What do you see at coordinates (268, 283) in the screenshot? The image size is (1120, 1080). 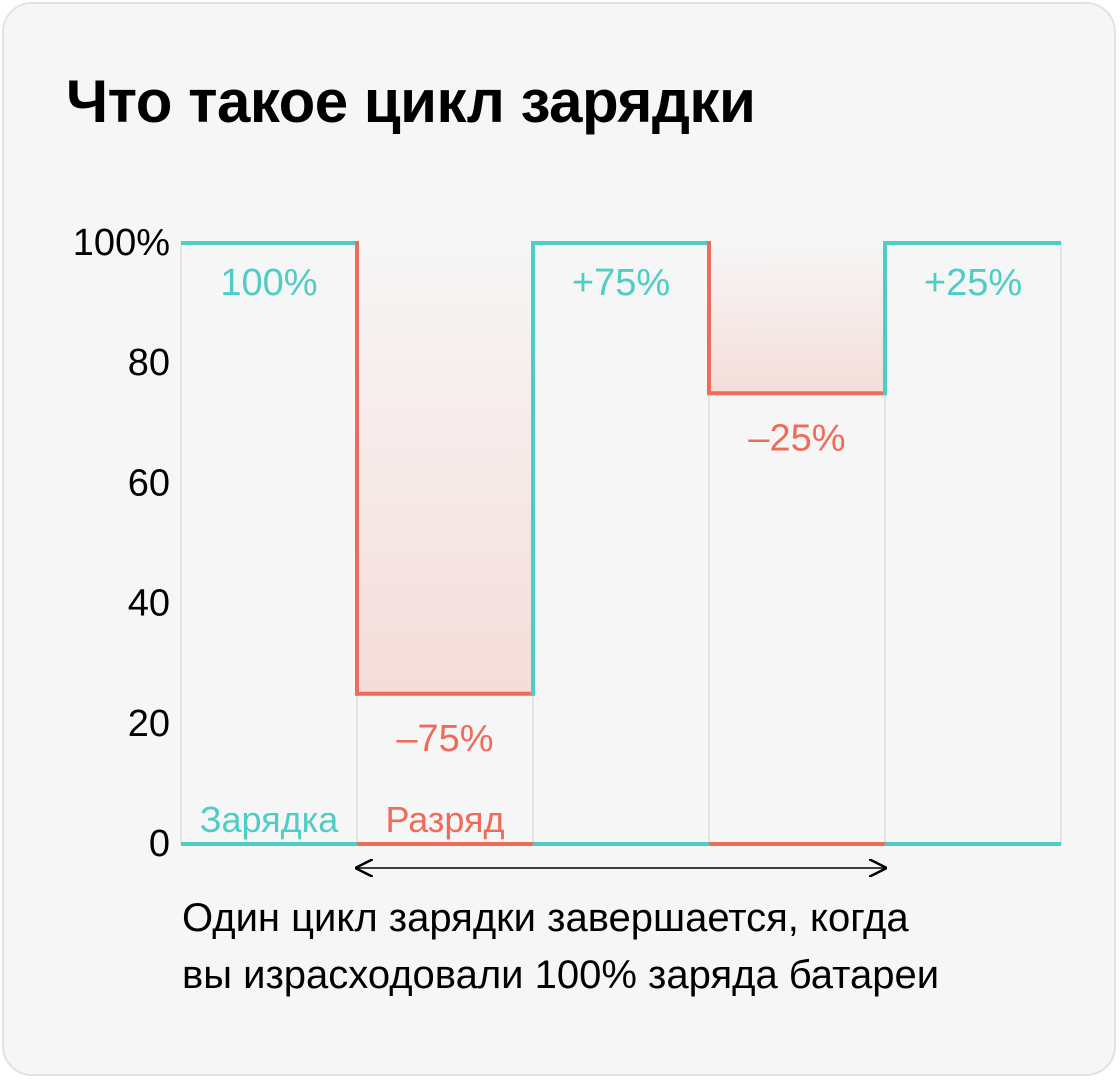 I see `data-label-charge: 100%` at bounding box center [268, 283].